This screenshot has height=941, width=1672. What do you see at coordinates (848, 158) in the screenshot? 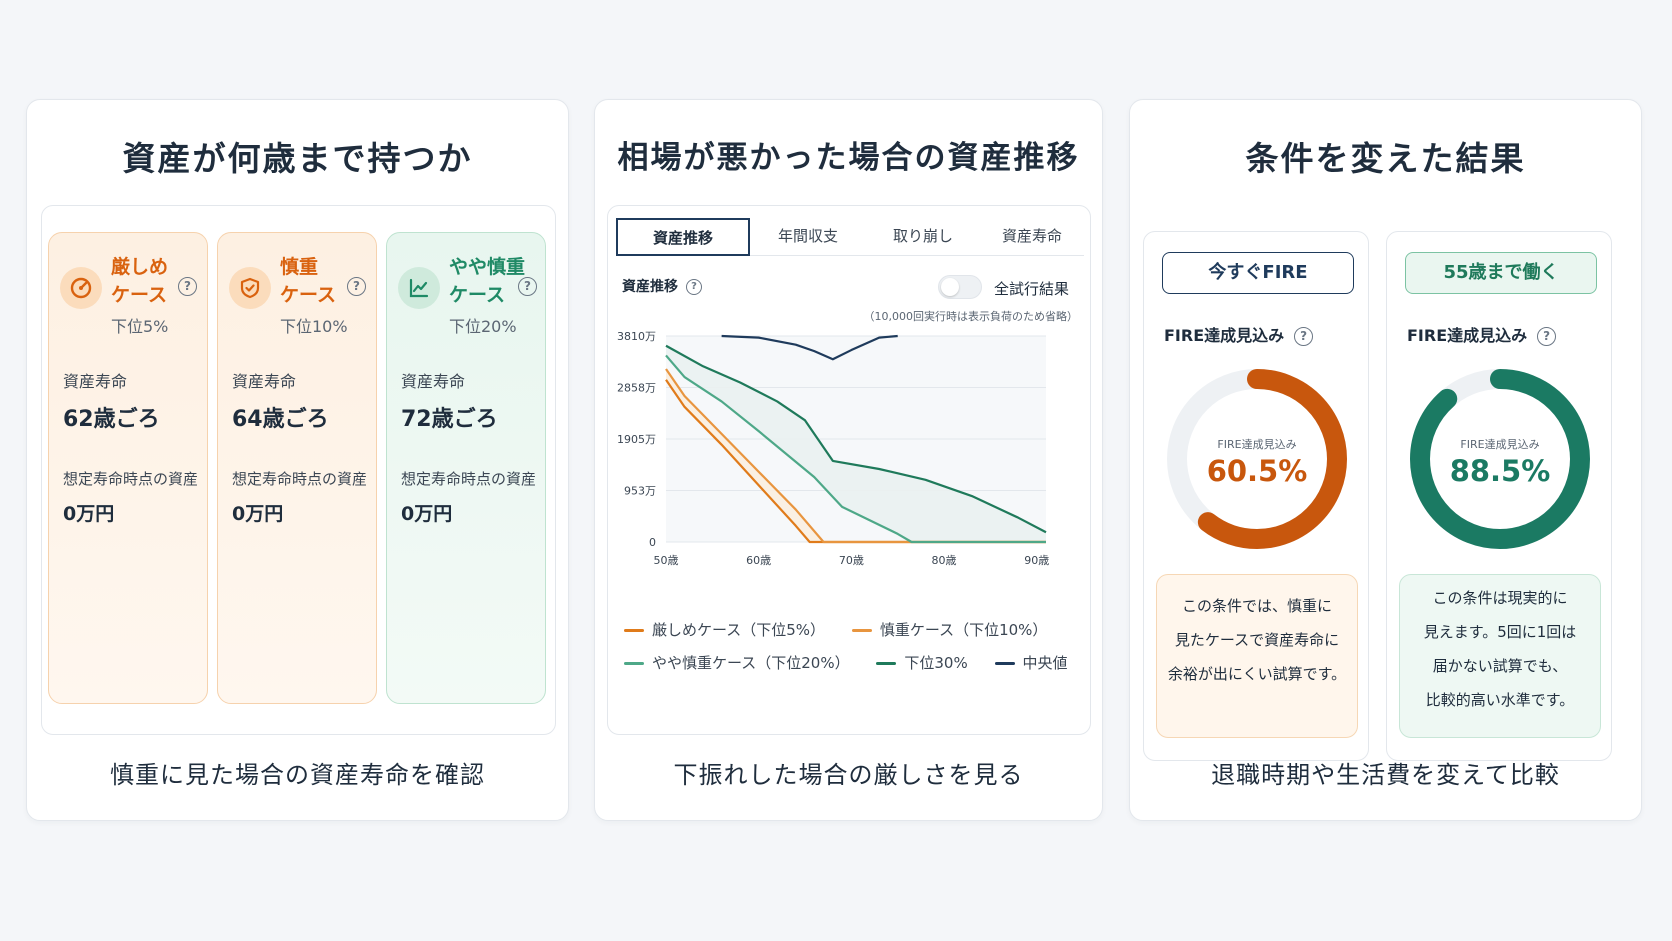
I see `panel-title: 相場が悪かった場合の資産推移` at bounding box center [848, 158].